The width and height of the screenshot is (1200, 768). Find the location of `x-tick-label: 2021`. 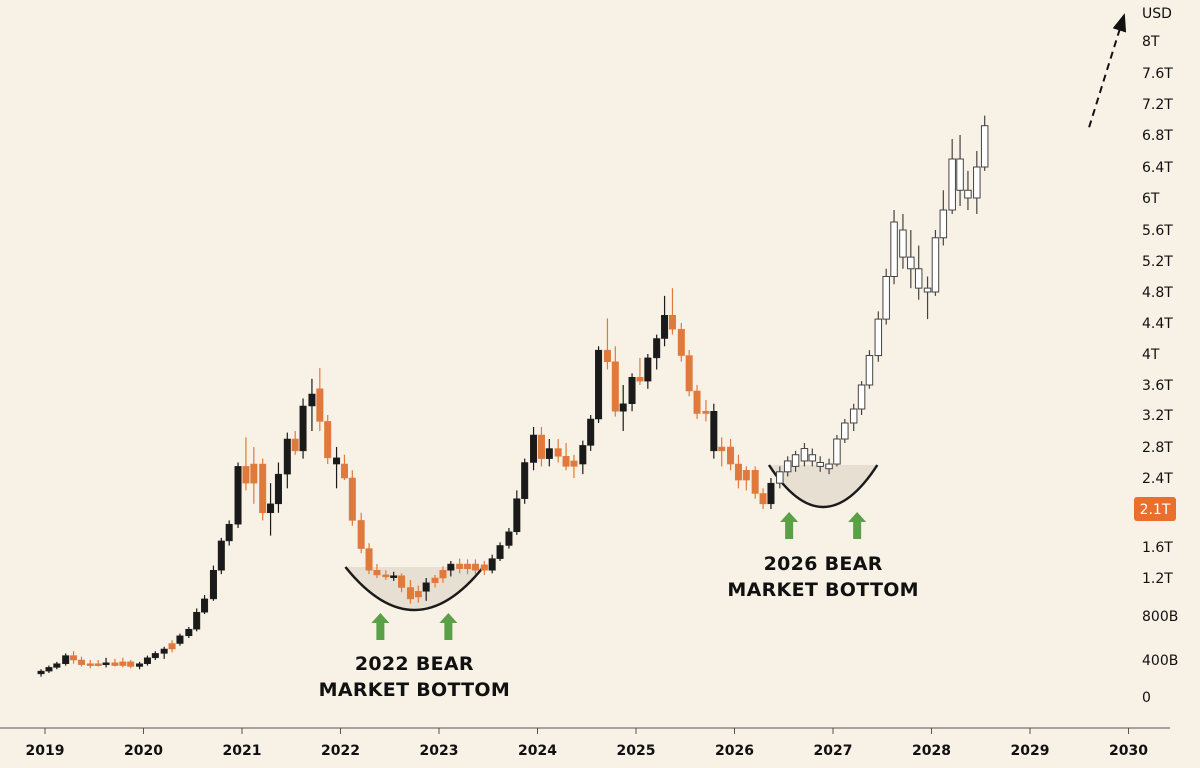

x-tick-label: 2021 is located at coordinates (242, 751).